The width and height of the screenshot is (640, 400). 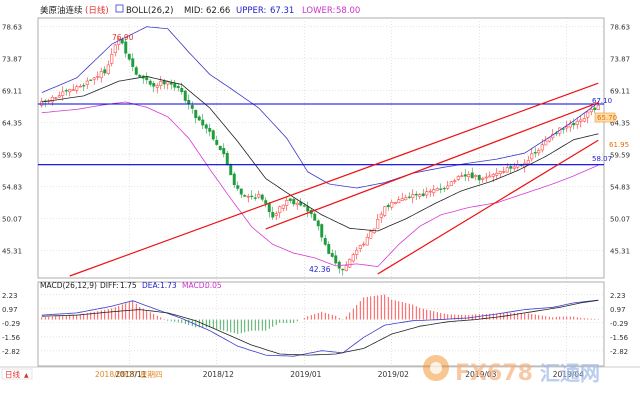 I want to click on macd-dea-line, so click(x=320, y=327).